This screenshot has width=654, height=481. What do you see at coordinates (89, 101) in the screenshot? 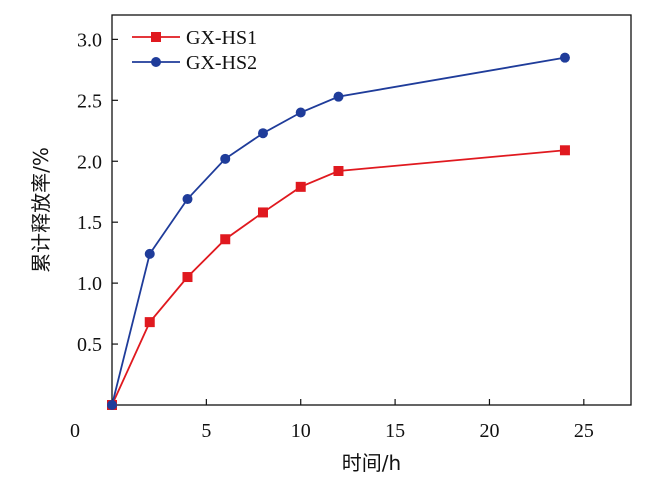
I see `y-tick-label: 2.5` at bounding box center [89, 101].